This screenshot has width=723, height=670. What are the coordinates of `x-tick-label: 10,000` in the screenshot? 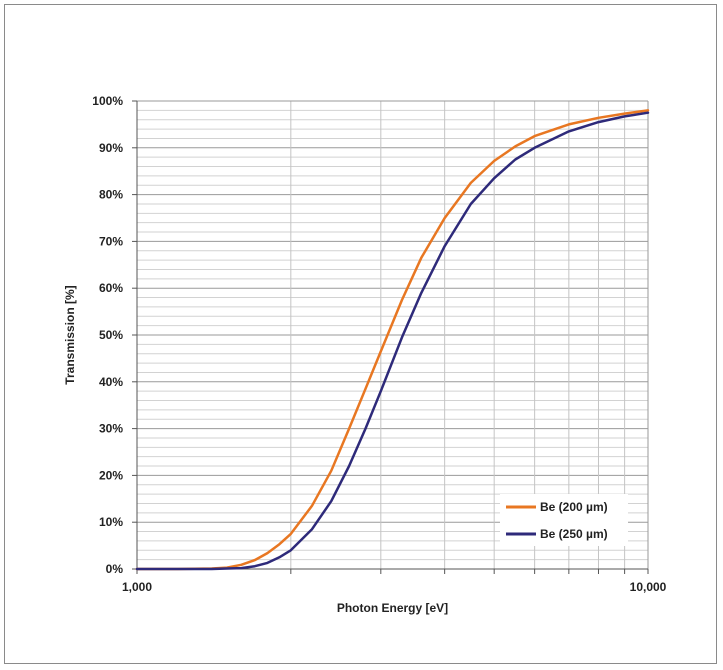 It's located at (648, 587).